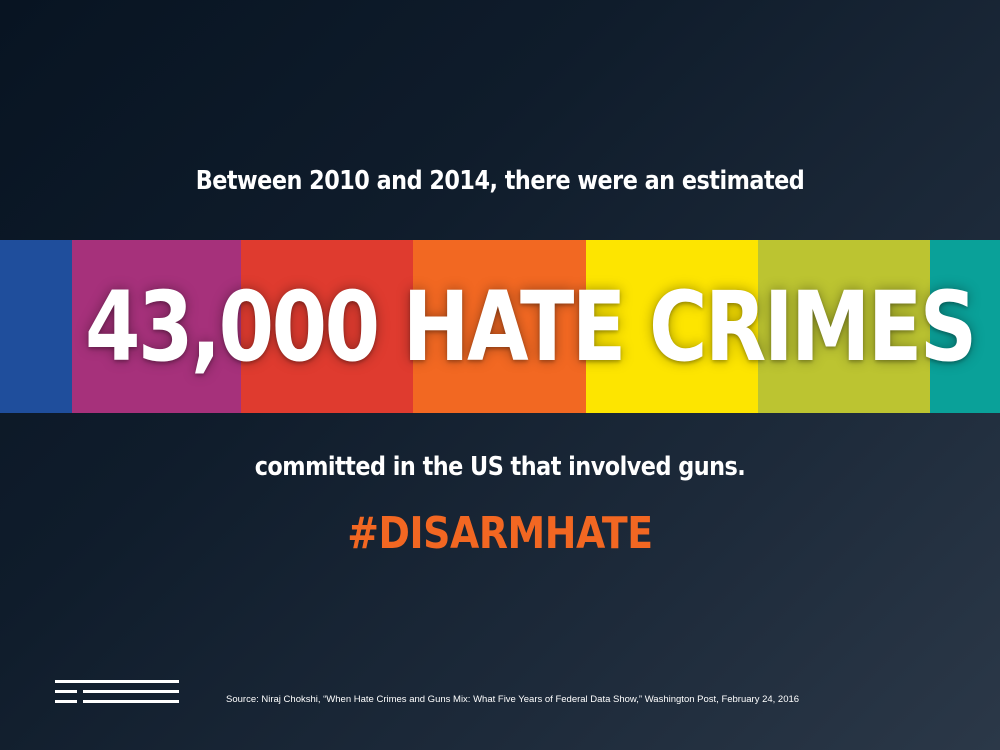 The image size is (1000, 750). Describe the element at coordinates (500, 533) in the screenshot. I see `hashtag: #DISARMHATE` at that location.